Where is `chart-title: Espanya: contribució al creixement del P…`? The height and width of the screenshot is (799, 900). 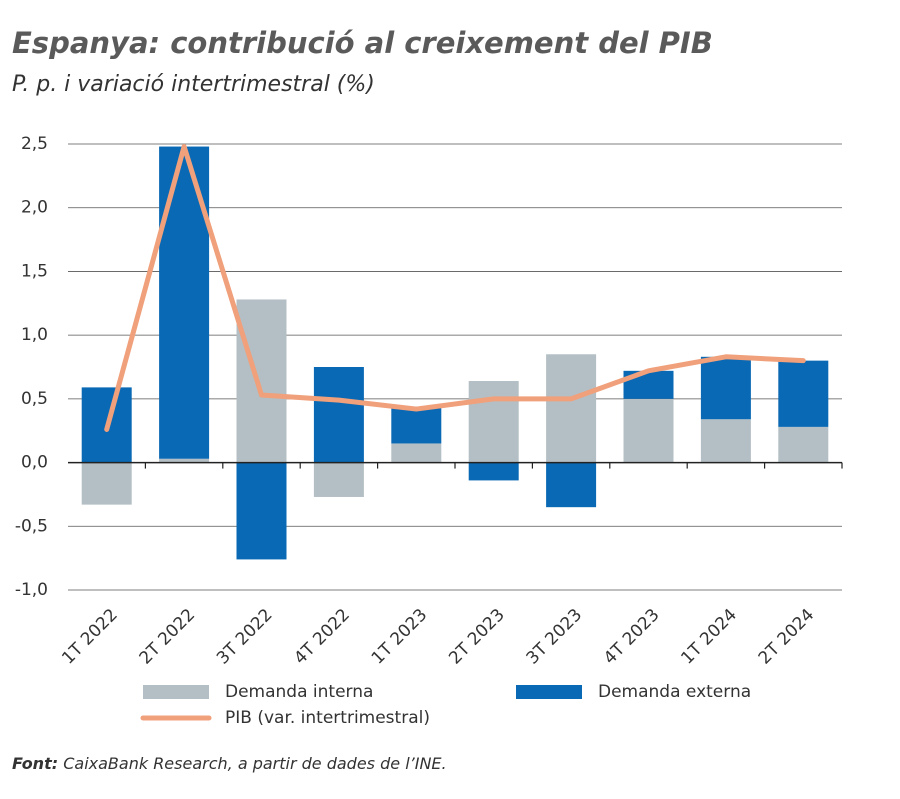 chart-title: Espanya: contribució al creixement del P… is located at coordinates (362, 43).